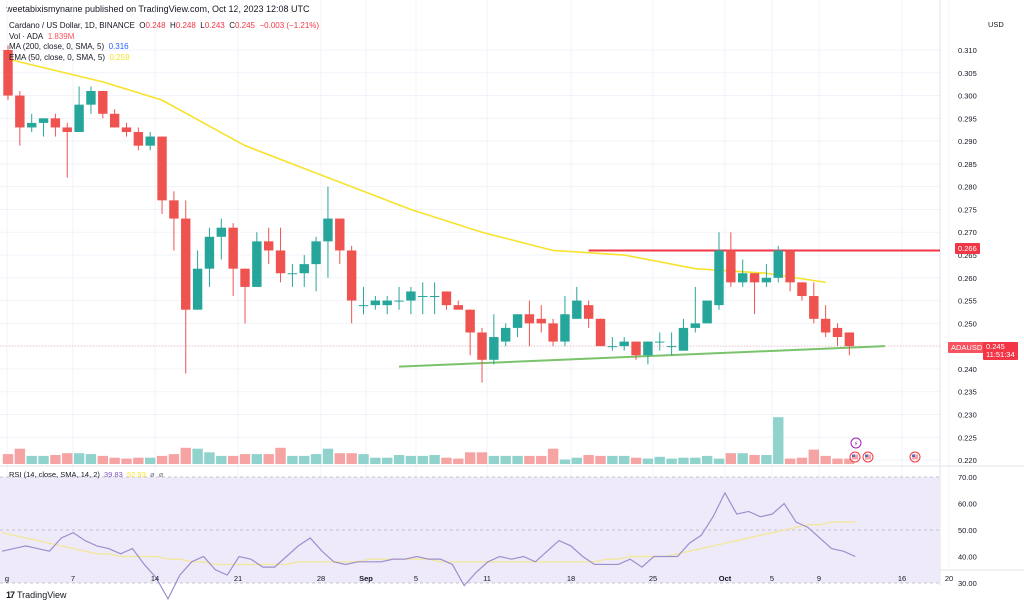 The image size is (1024, 607). What do you see at coordinates (995, 346) in the screenshot?
I see `last-price-value: 0.245` at bounding box center [995, 346].